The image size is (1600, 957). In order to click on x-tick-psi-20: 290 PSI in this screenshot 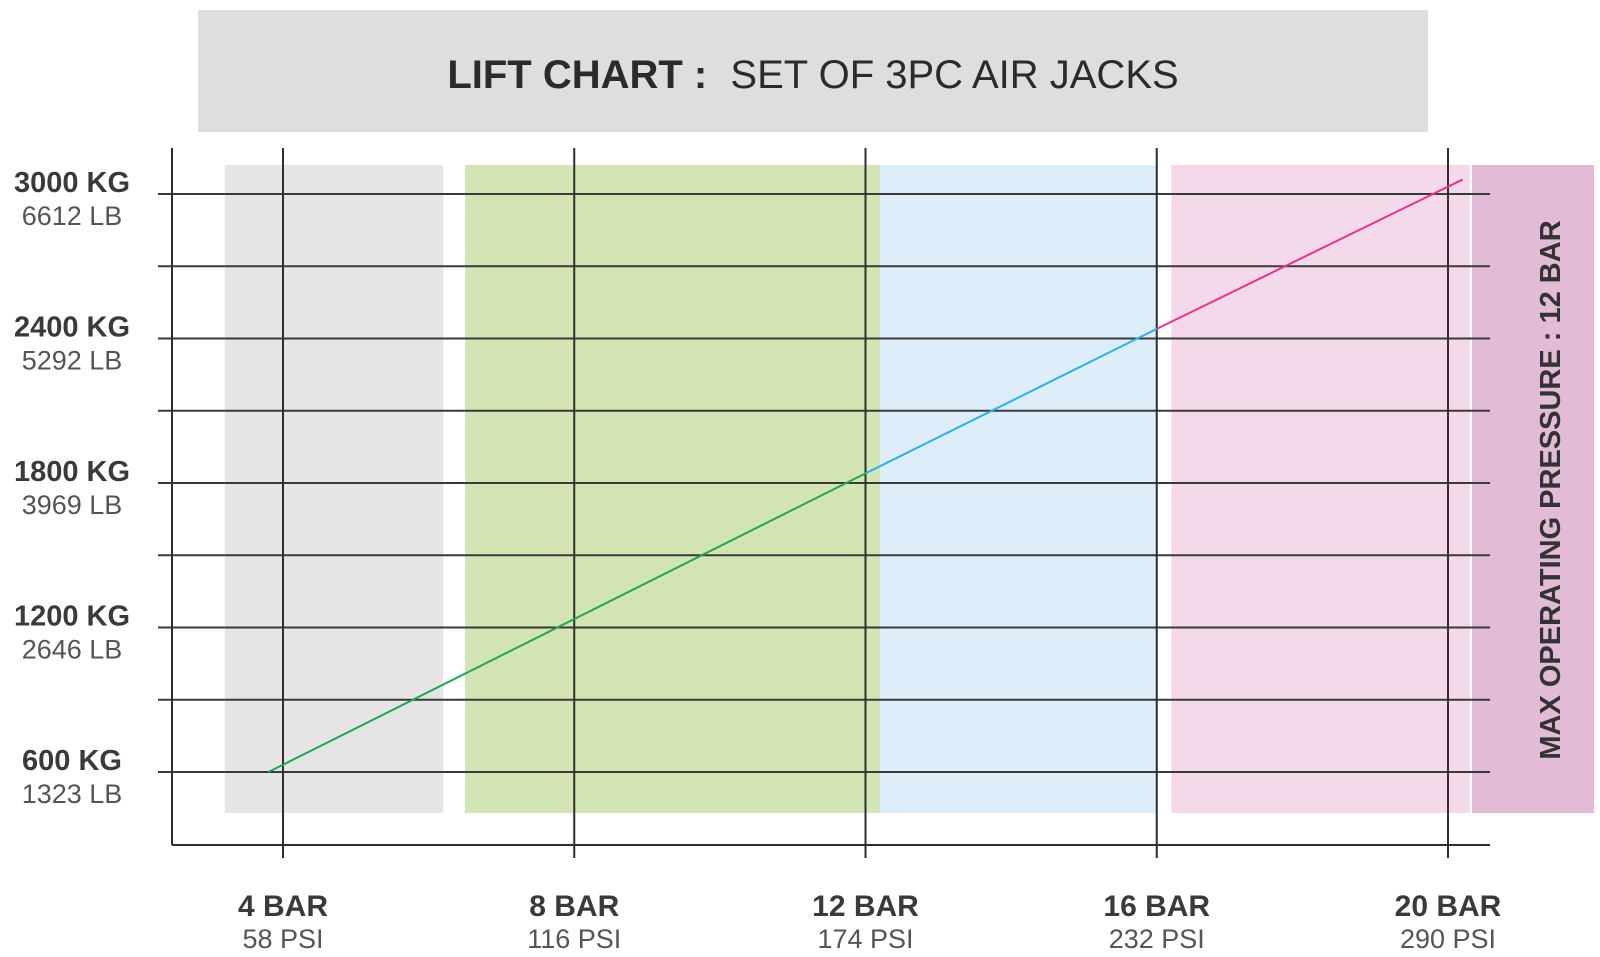, I will do `click(1448, 939)`.